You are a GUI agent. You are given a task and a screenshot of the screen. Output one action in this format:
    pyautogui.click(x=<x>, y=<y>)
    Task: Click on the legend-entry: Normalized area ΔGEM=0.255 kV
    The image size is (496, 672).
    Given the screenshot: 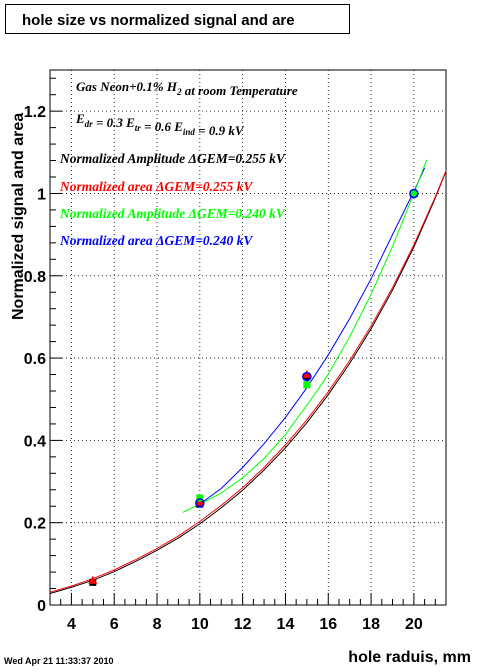 What is the action you would take?
    pyautogui.click(x=156, y=186)
    